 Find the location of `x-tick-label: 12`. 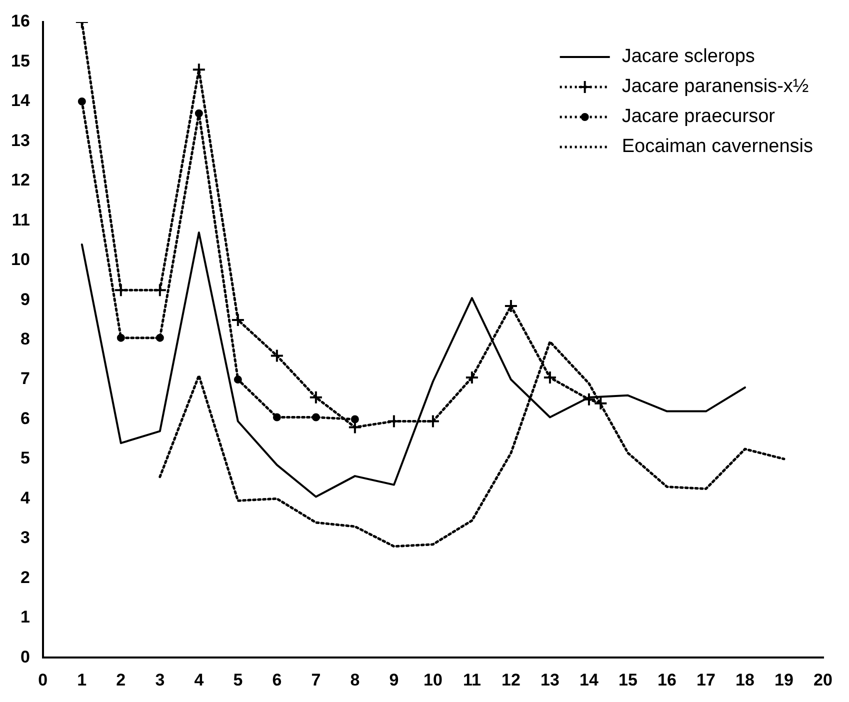

x-tick-label: 12 is located at coordinates (511, 680).